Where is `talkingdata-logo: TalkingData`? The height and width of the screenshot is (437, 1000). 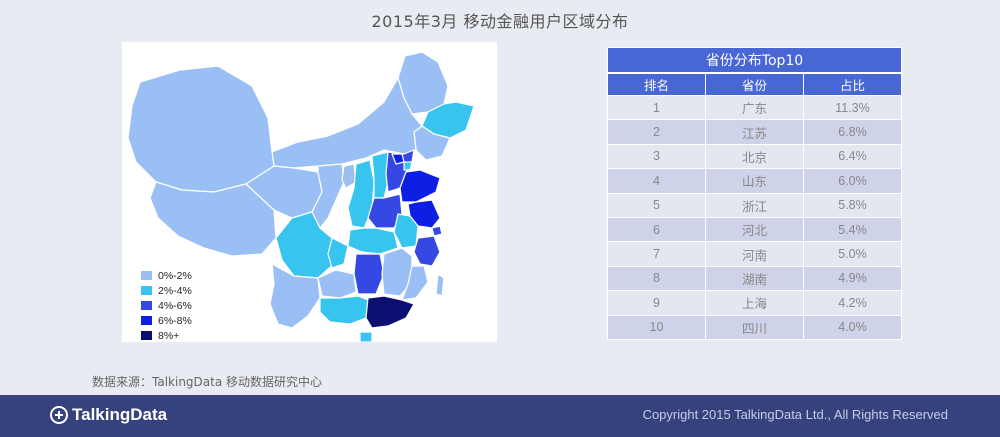 talkingdata-logo: TalkingData is located at coordinates (108, 415).